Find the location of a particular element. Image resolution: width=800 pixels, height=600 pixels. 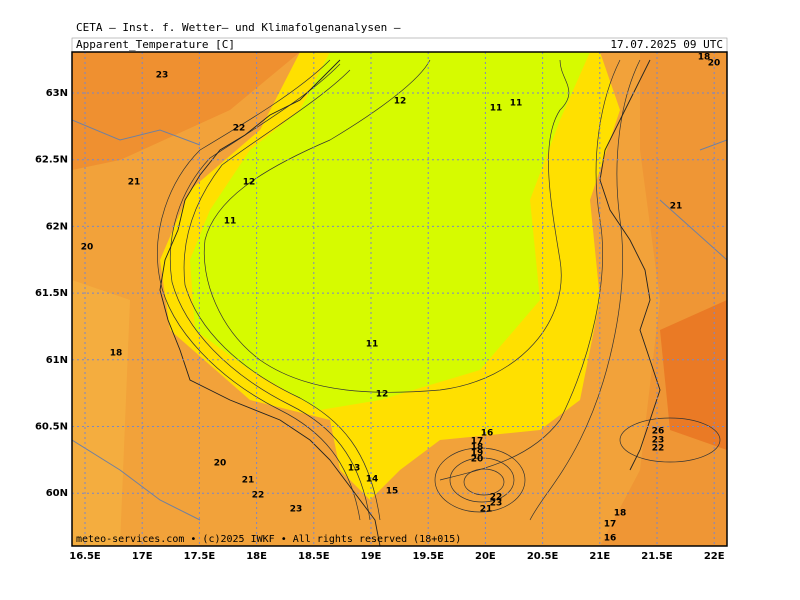

contour-label: 15 is located at coordinates (392, 492).